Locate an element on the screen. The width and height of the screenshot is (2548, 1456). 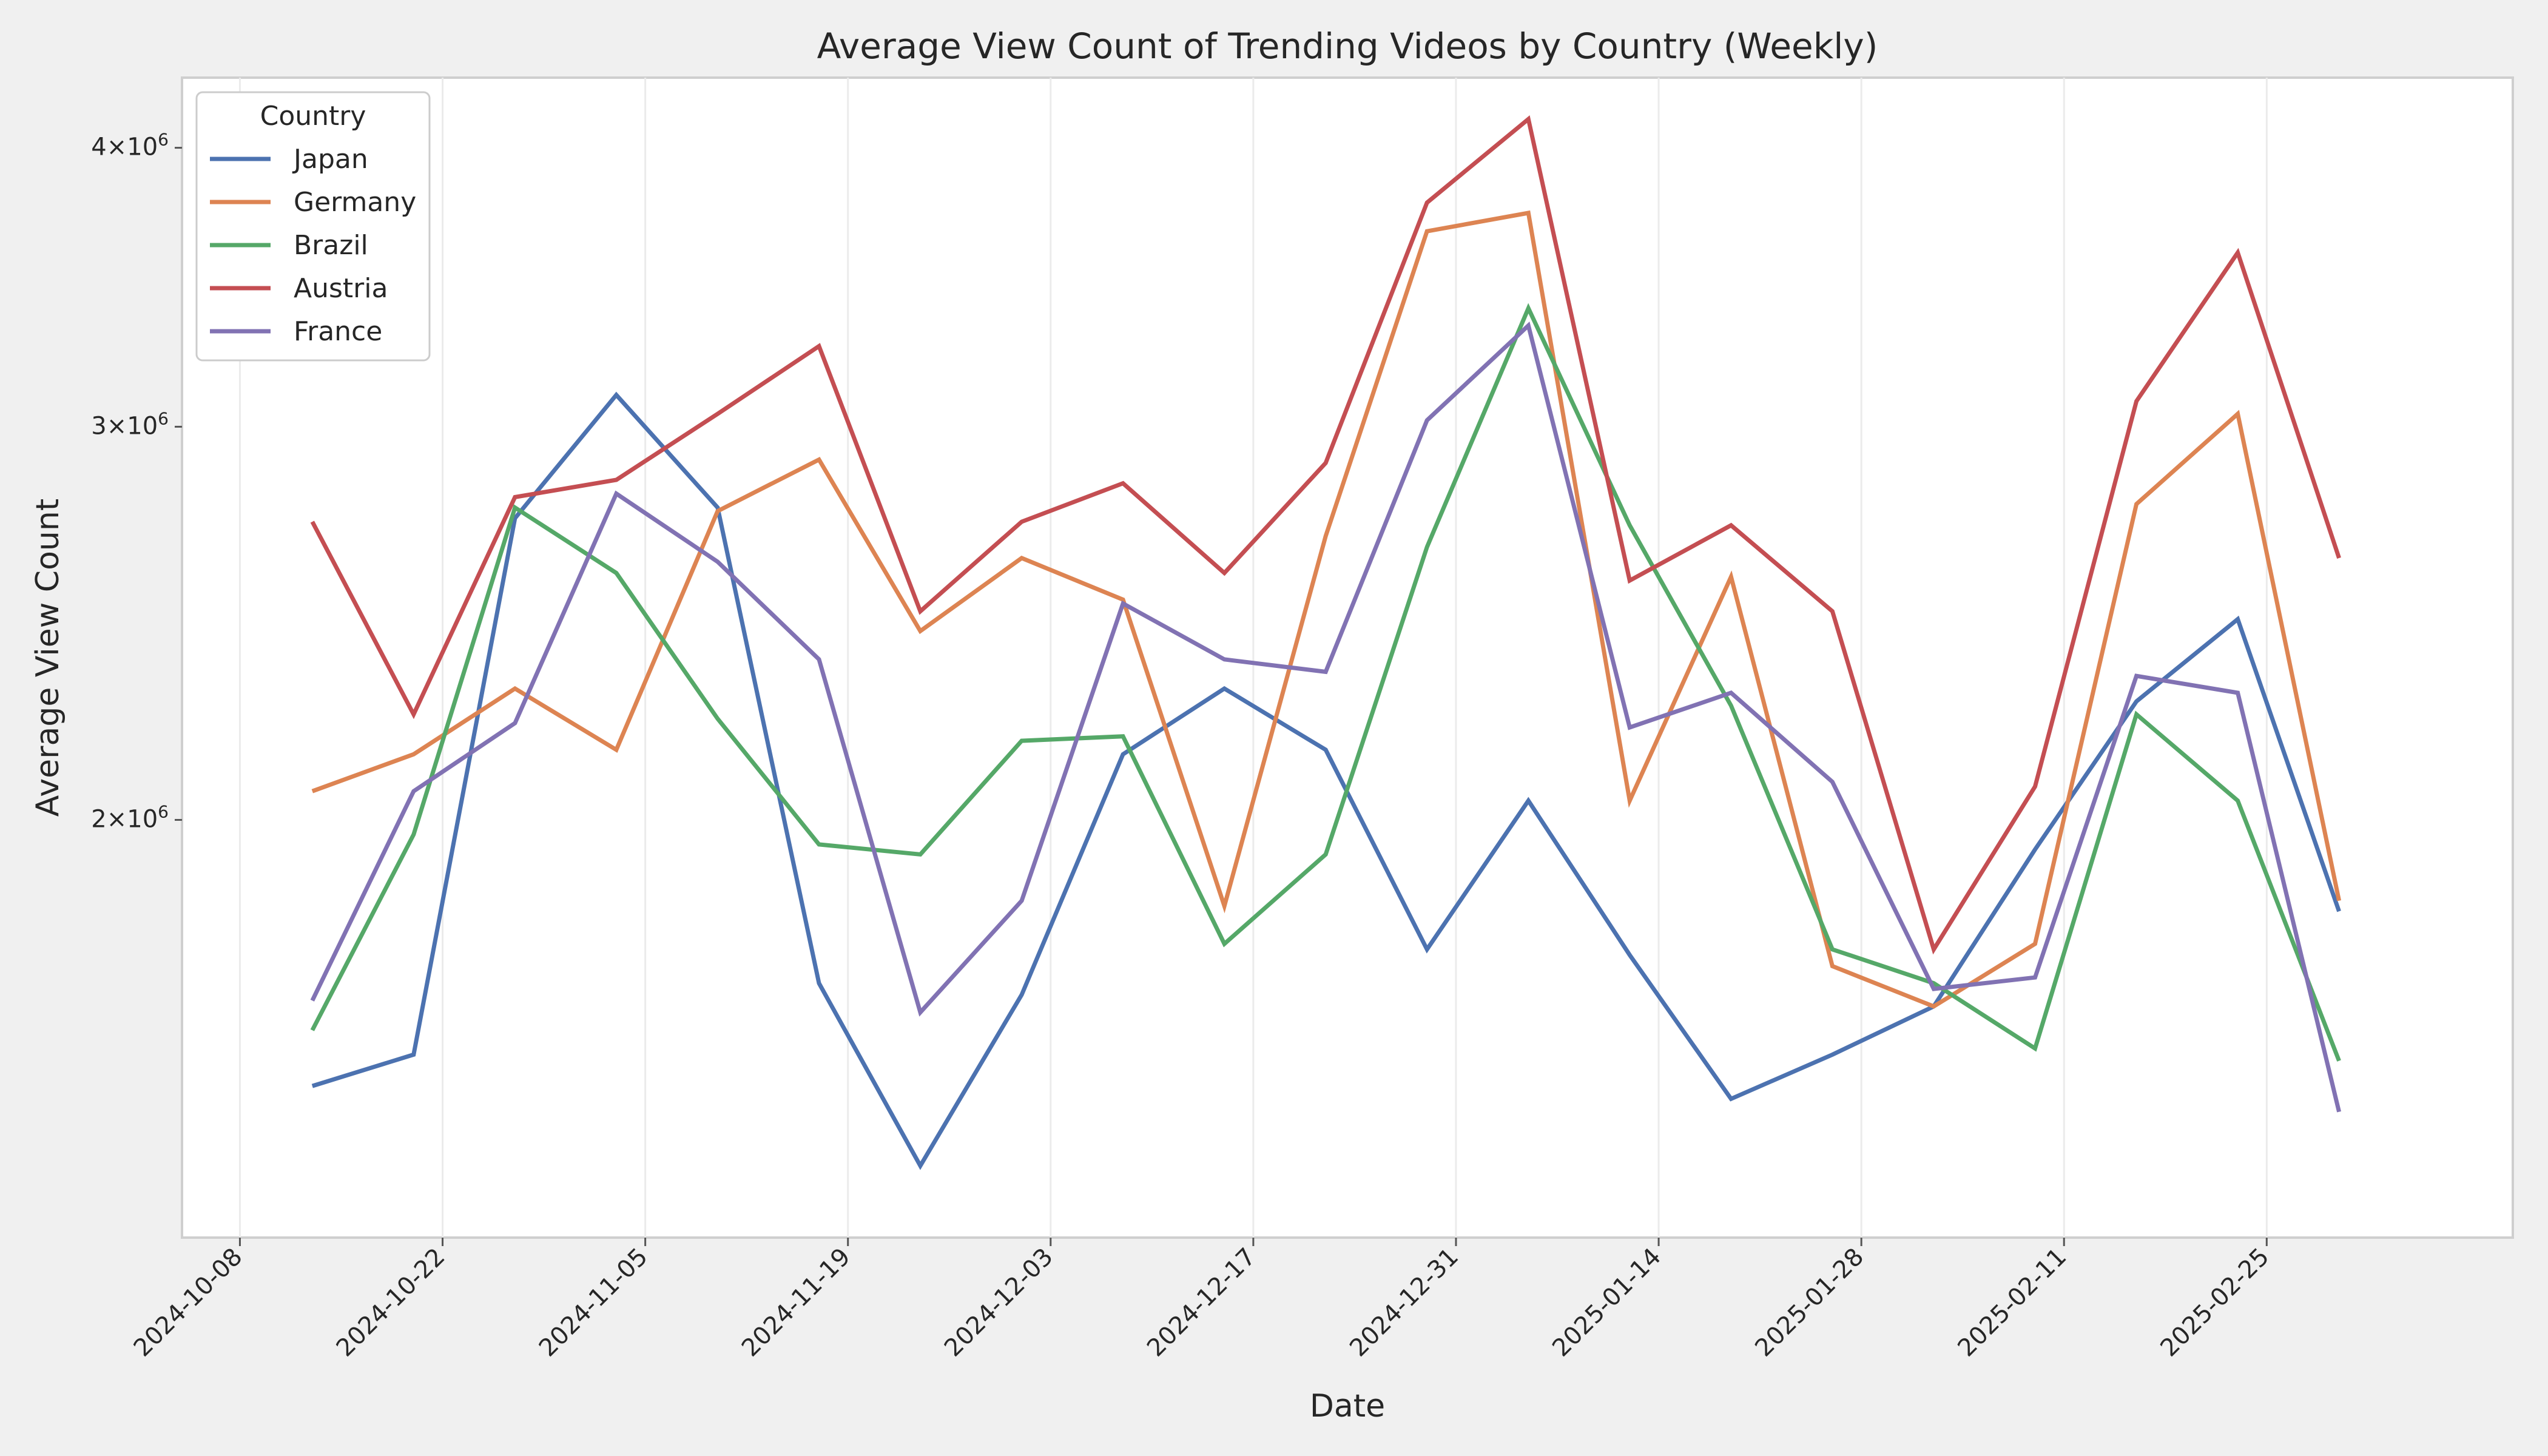
x-tick-label: 2024-10-08 is located at coordinates (188, 1303).